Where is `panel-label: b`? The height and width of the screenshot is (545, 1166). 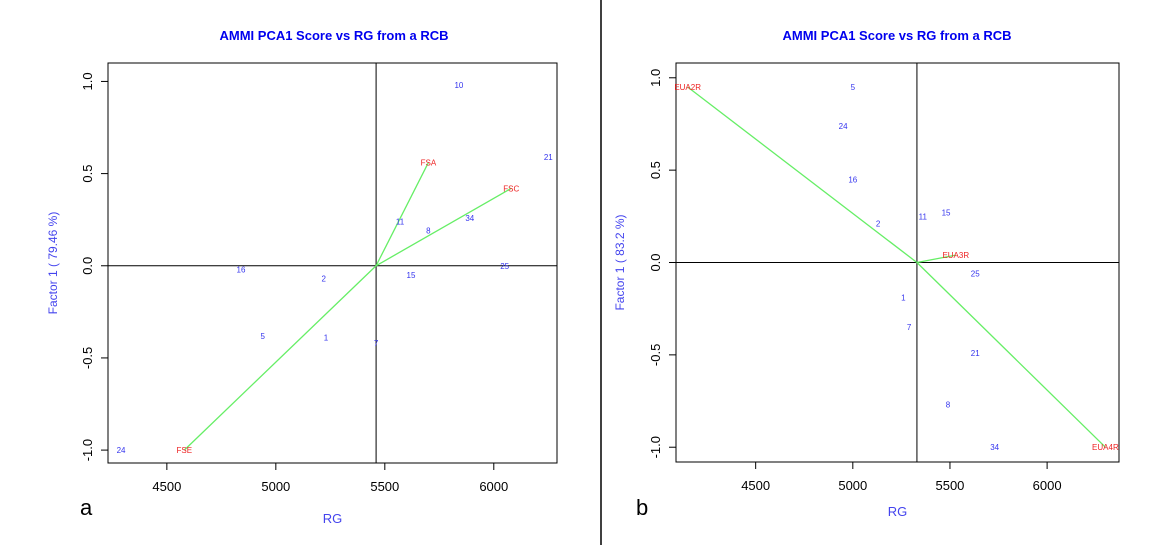
panel-label: b is located at coordinates (642, 507).